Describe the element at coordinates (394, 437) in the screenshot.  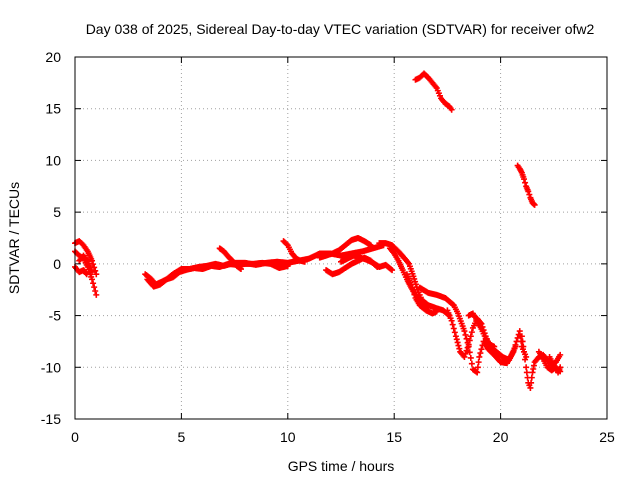
I see `x-tick-label: 15` at that location.